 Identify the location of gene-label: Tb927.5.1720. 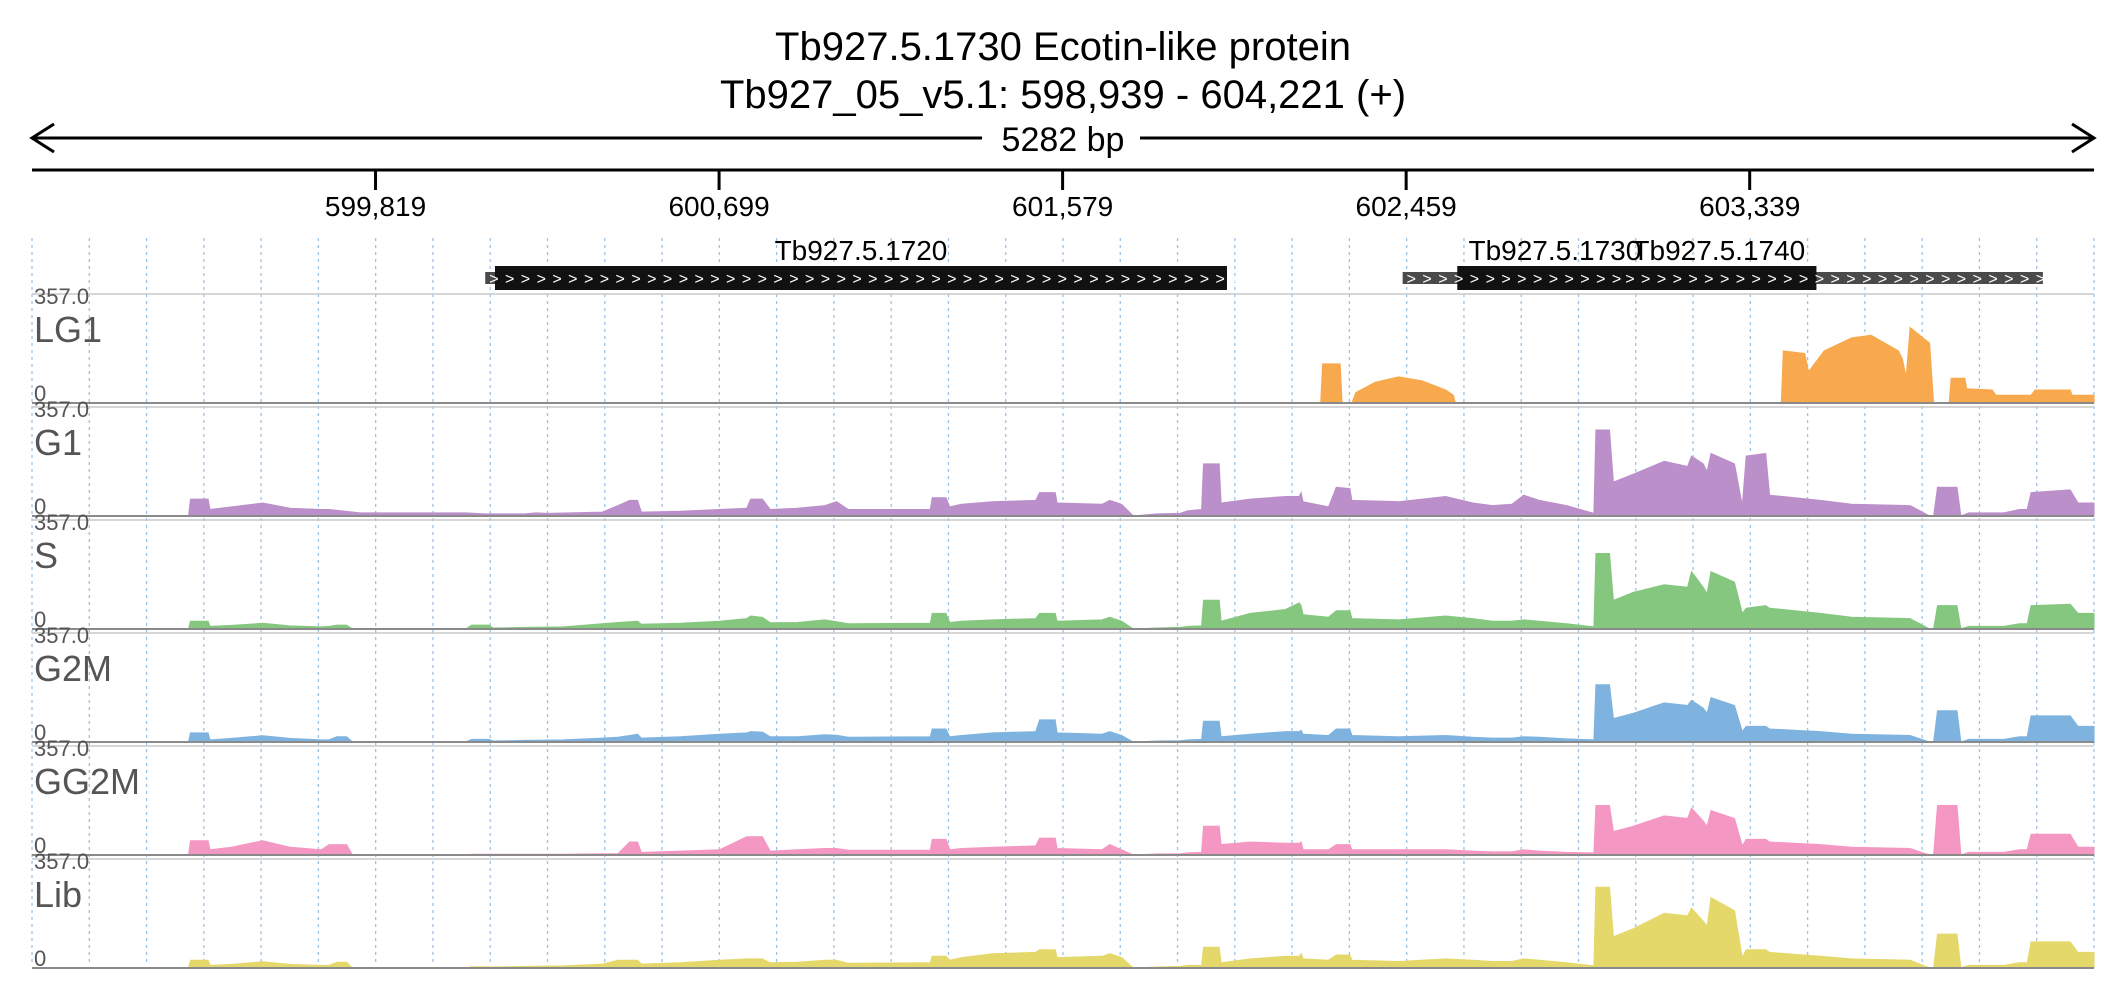
(861, 250).